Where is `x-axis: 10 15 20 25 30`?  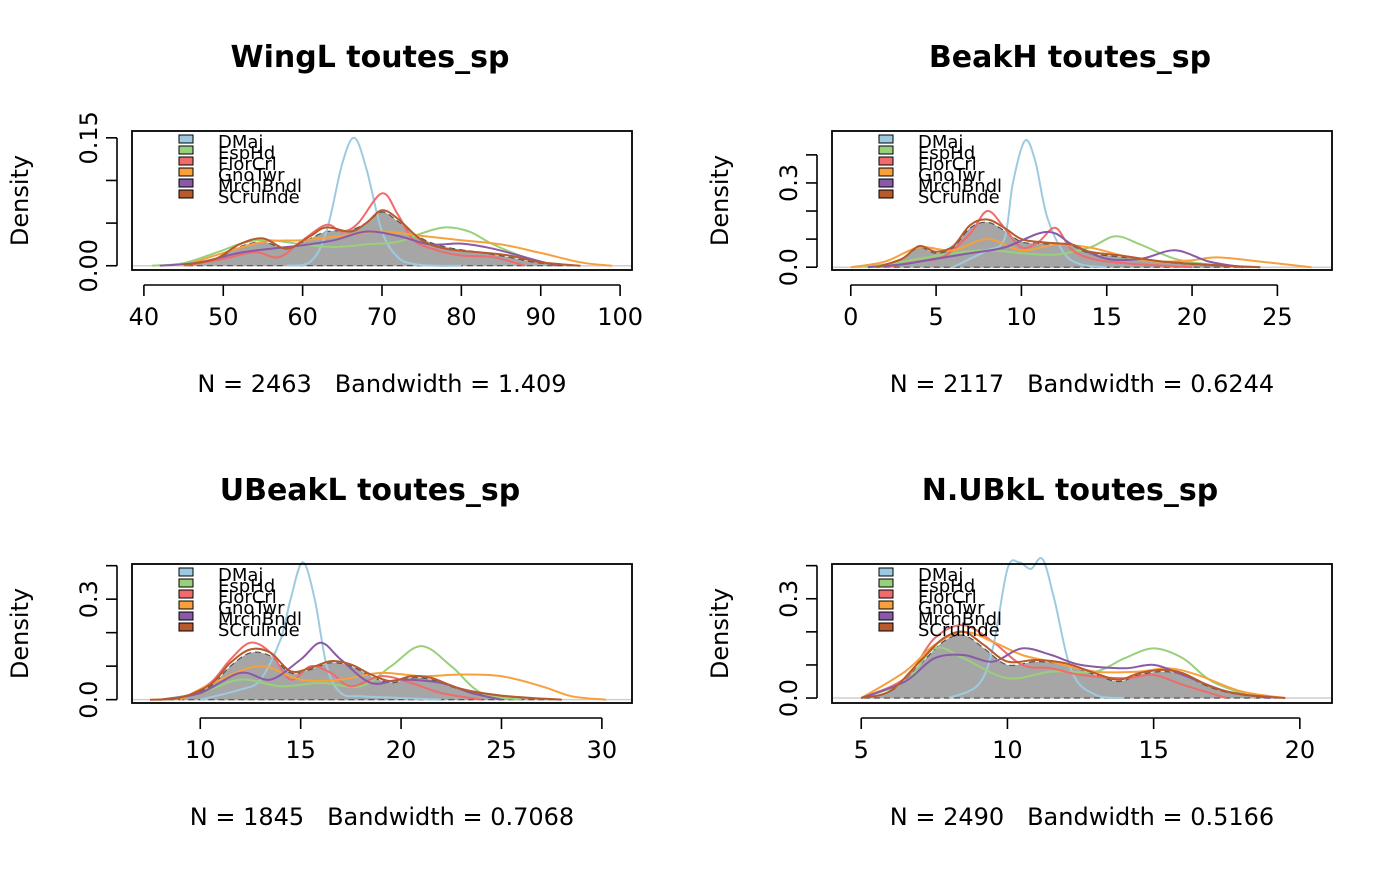
x-axis: 10 15 20 25 30 is located at coordinates (401, 740).